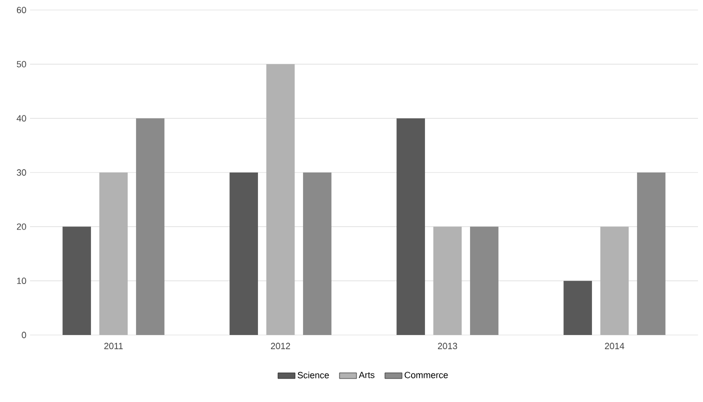  I want to click on y-tick-label: 40, so click(21, 118).